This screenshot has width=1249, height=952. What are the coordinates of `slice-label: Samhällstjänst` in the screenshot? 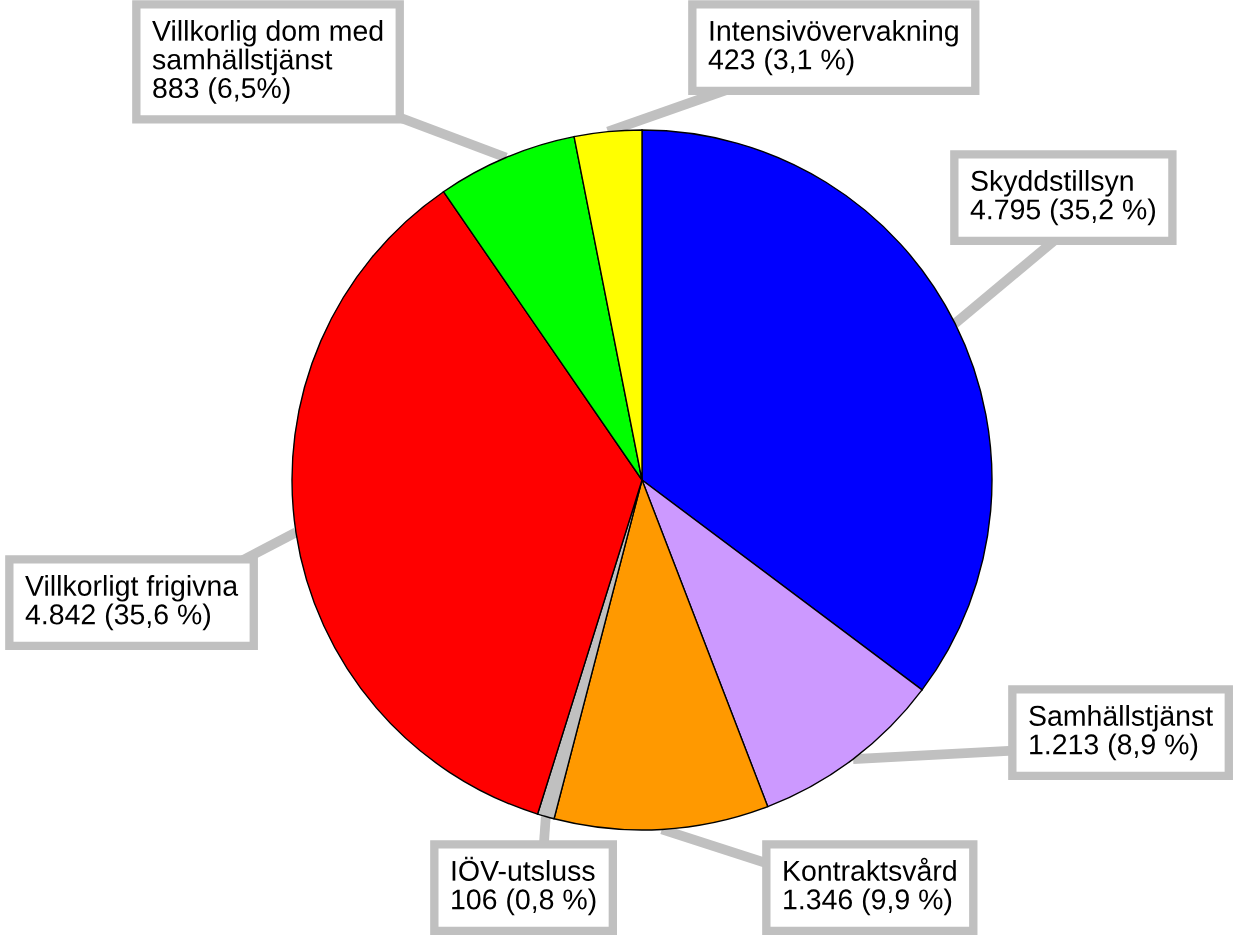 It's located at (1121, 718).